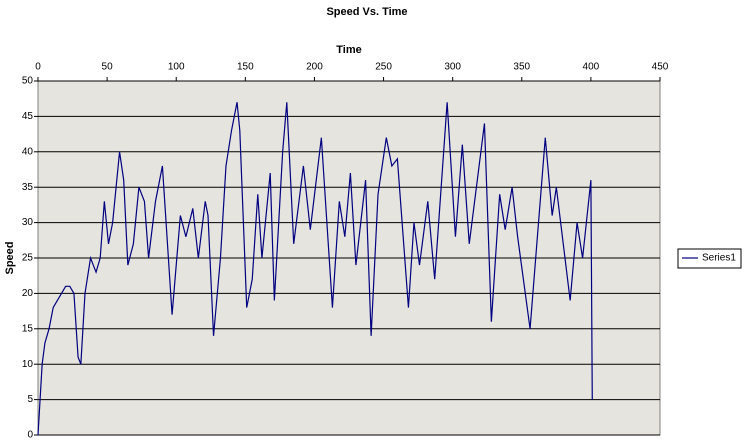 This screenshot has width=748, height=445. I want to click on y-tick-label: 30, so click(28, 222).